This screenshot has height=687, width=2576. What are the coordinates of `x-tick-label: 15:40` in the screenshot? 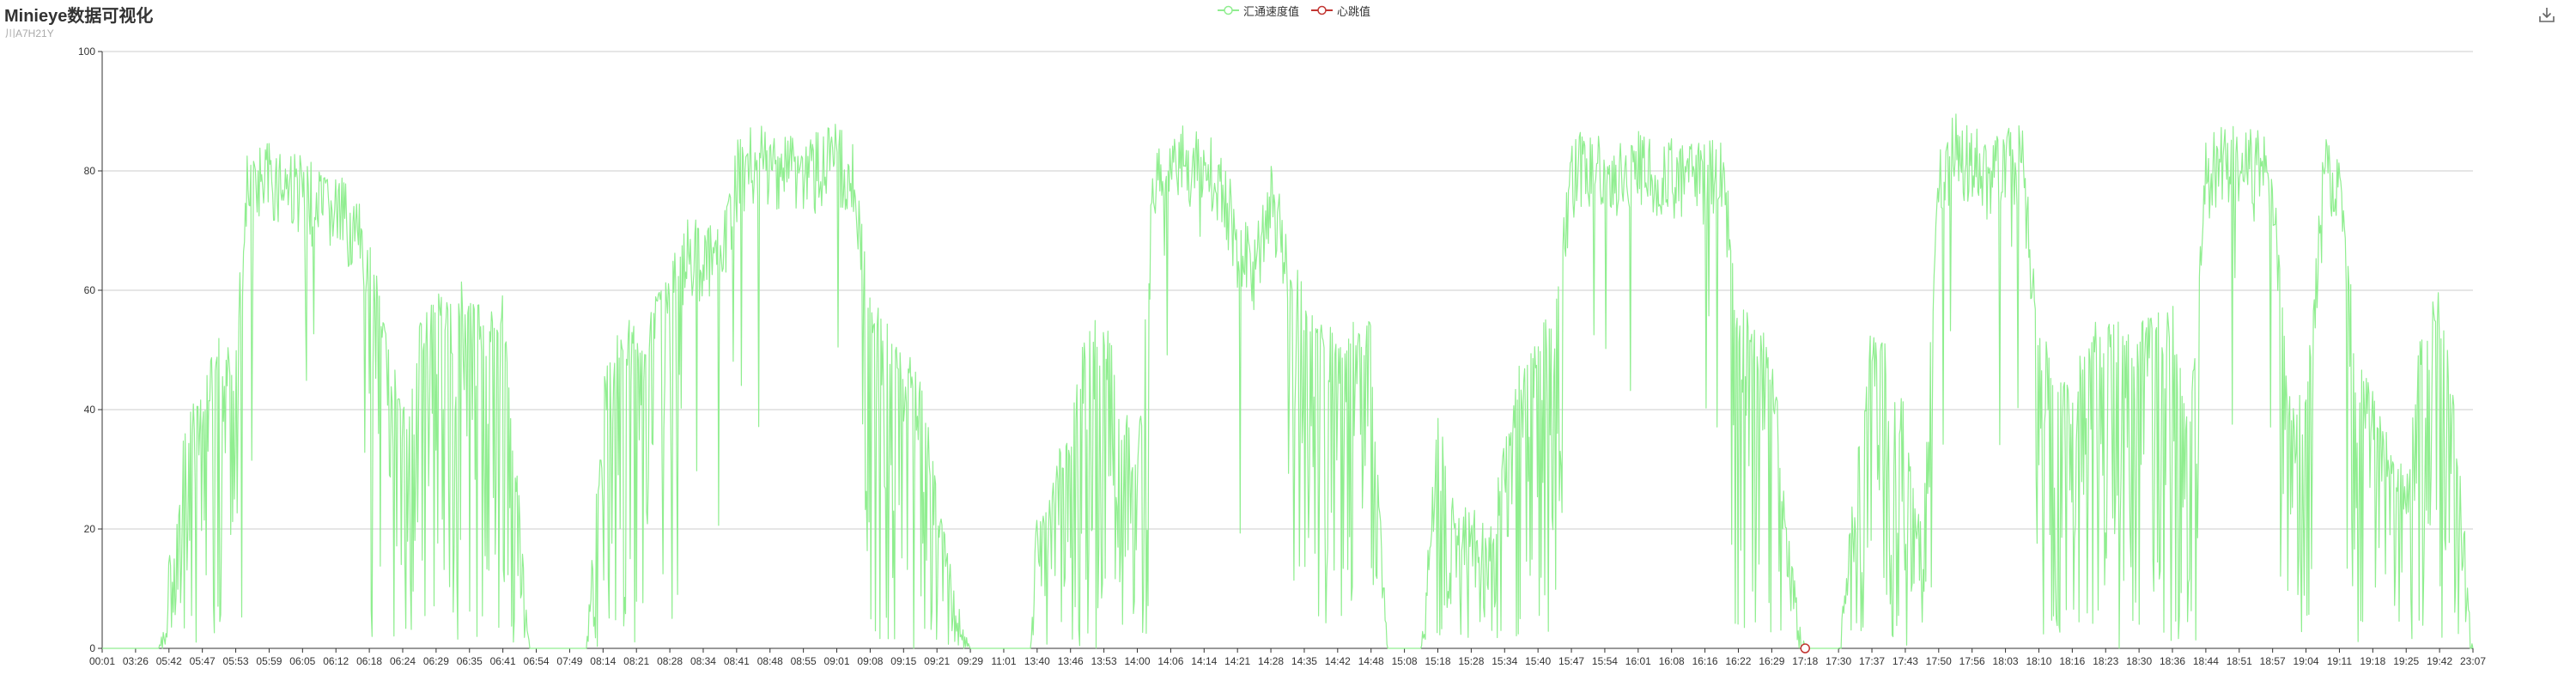 It's located at (1538, 661).